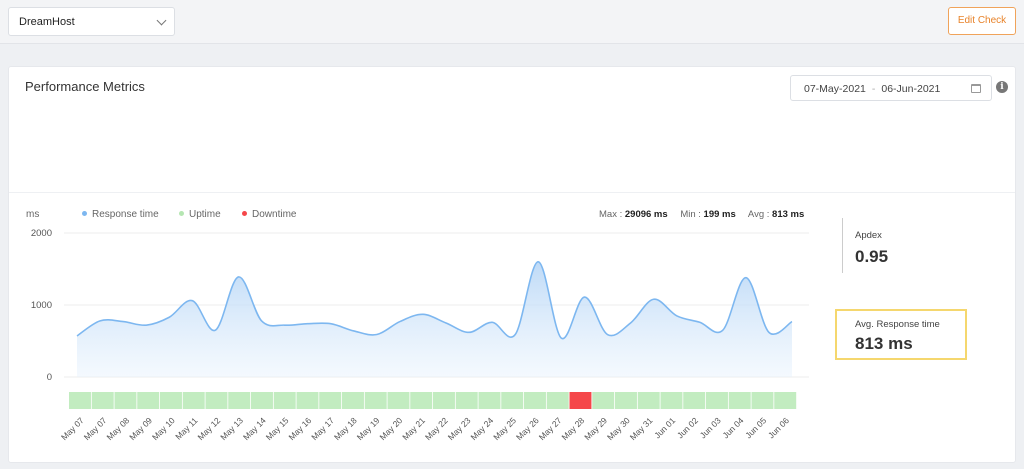 The image size is (1024, 469). What do you see at coordinates (618, 428) in the screenshot?
I see `x-tick-label: May 30` at bounding box center [618, 428].